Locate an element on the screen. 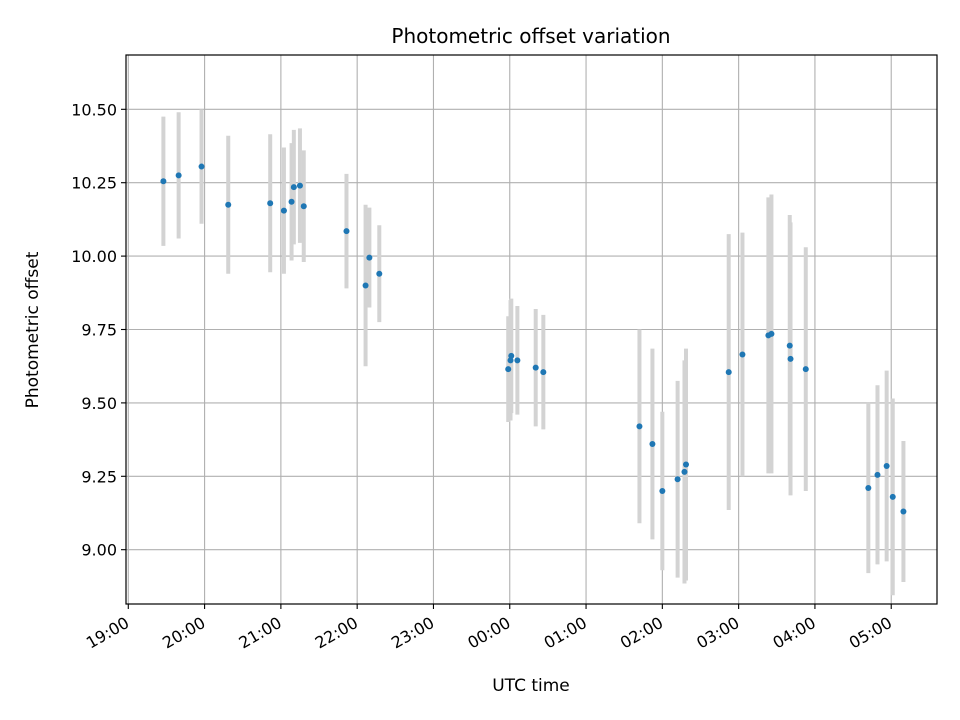 The width and height of the screenshot is (960, 720). y-axis: 9.00 9.25 9.50 9.75 10.00 10.25 10.50 is located at coordinates (98, 330).